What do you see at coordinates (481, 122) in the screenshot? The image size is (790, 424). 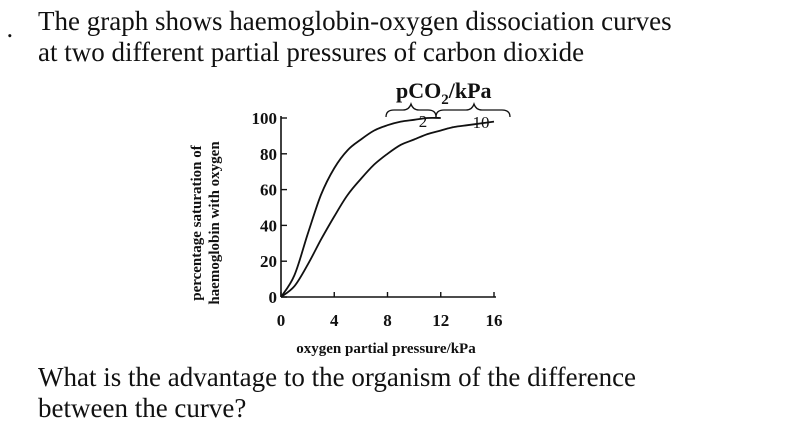 I see `series-label-10: 10` at bounding box center [481, 122].